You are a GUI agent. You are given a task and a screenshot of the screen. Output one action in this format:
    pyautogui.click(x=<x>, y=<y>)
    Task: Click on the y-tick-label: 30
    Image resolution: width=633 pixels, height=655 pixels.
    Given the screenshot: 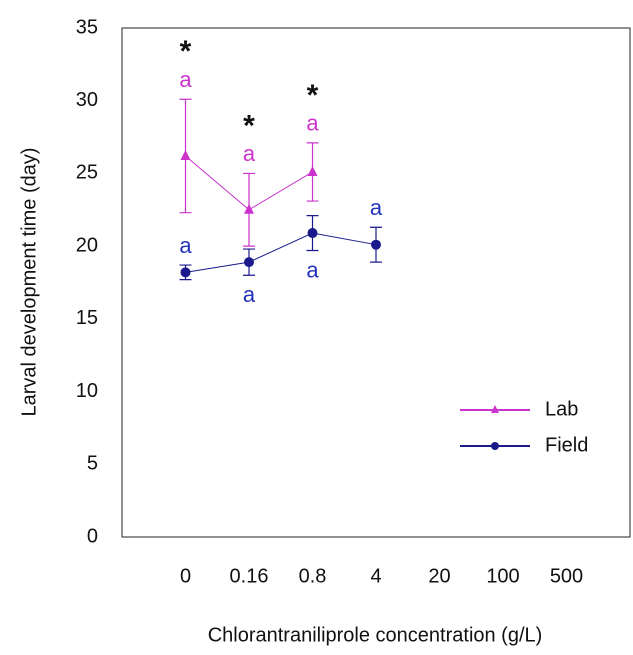 What is the action you would take?
    pyautogui.click(x=87, y=100)
    